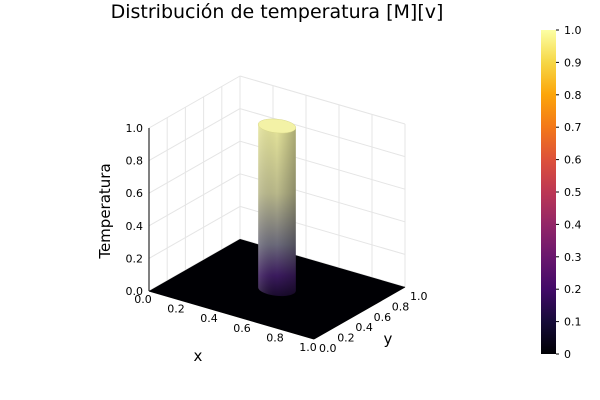 This screenshot has width=600, height=400. What do you see at coordinates (573, 289) in the screenshot?
I see `colorbar-tick-label: 0.2` at bounding box center [573, 289].